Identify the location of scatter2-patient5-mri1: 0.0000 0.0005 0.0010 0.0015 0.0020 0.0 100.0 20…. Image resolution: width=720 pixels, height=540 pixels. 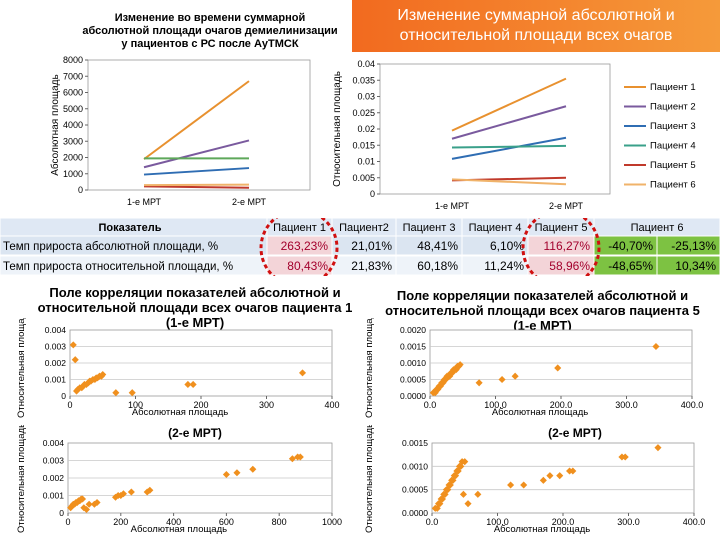
(534, 368).